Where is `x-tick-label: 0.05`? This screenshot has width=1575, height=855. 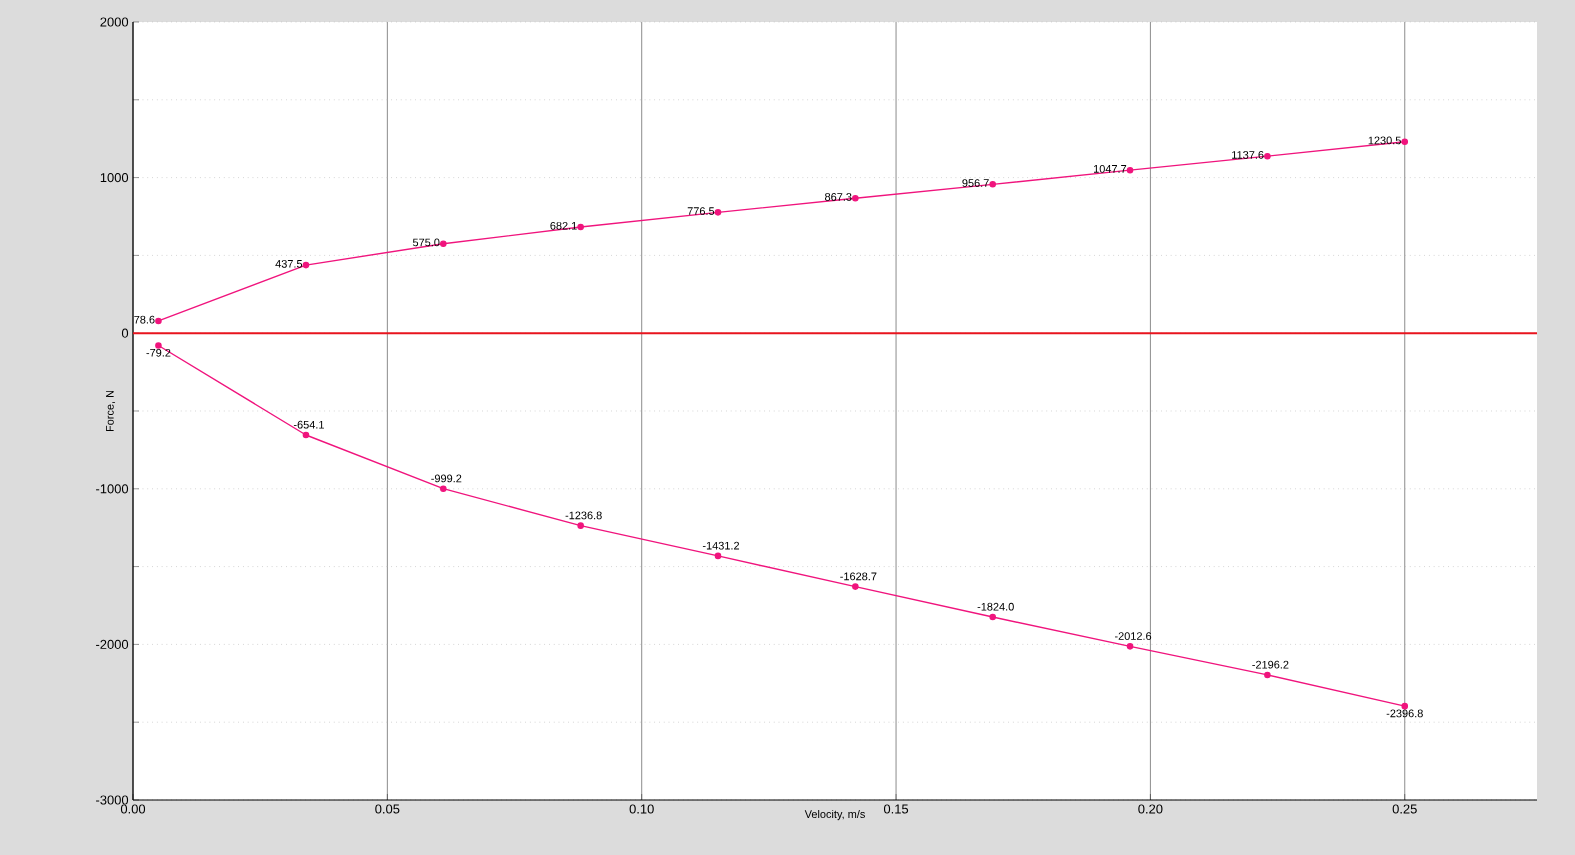
x-tick-label: 0.05 is located at coordinates (387, 809).